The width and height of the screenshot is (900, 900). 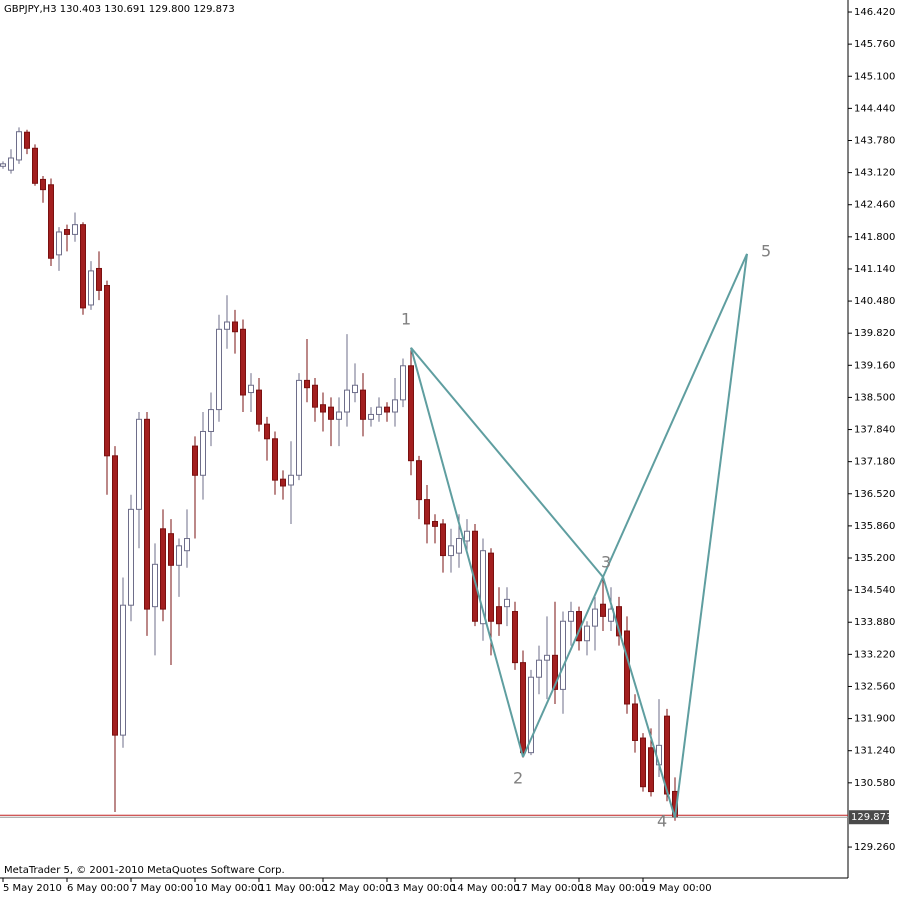 I want to click on x-tick-label: 17 May 00:00, so click(x=549, y=888).